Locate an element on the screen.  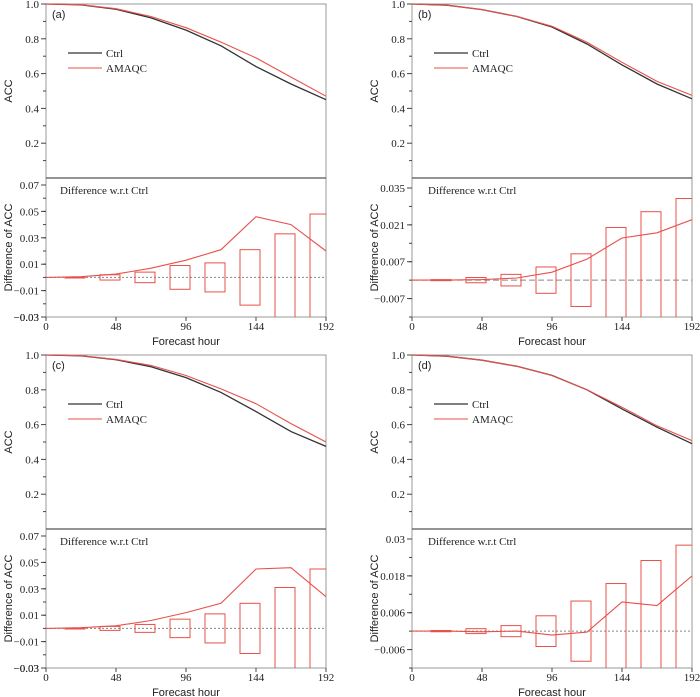
panel-label: (b) is located at coordinates (424, 15).